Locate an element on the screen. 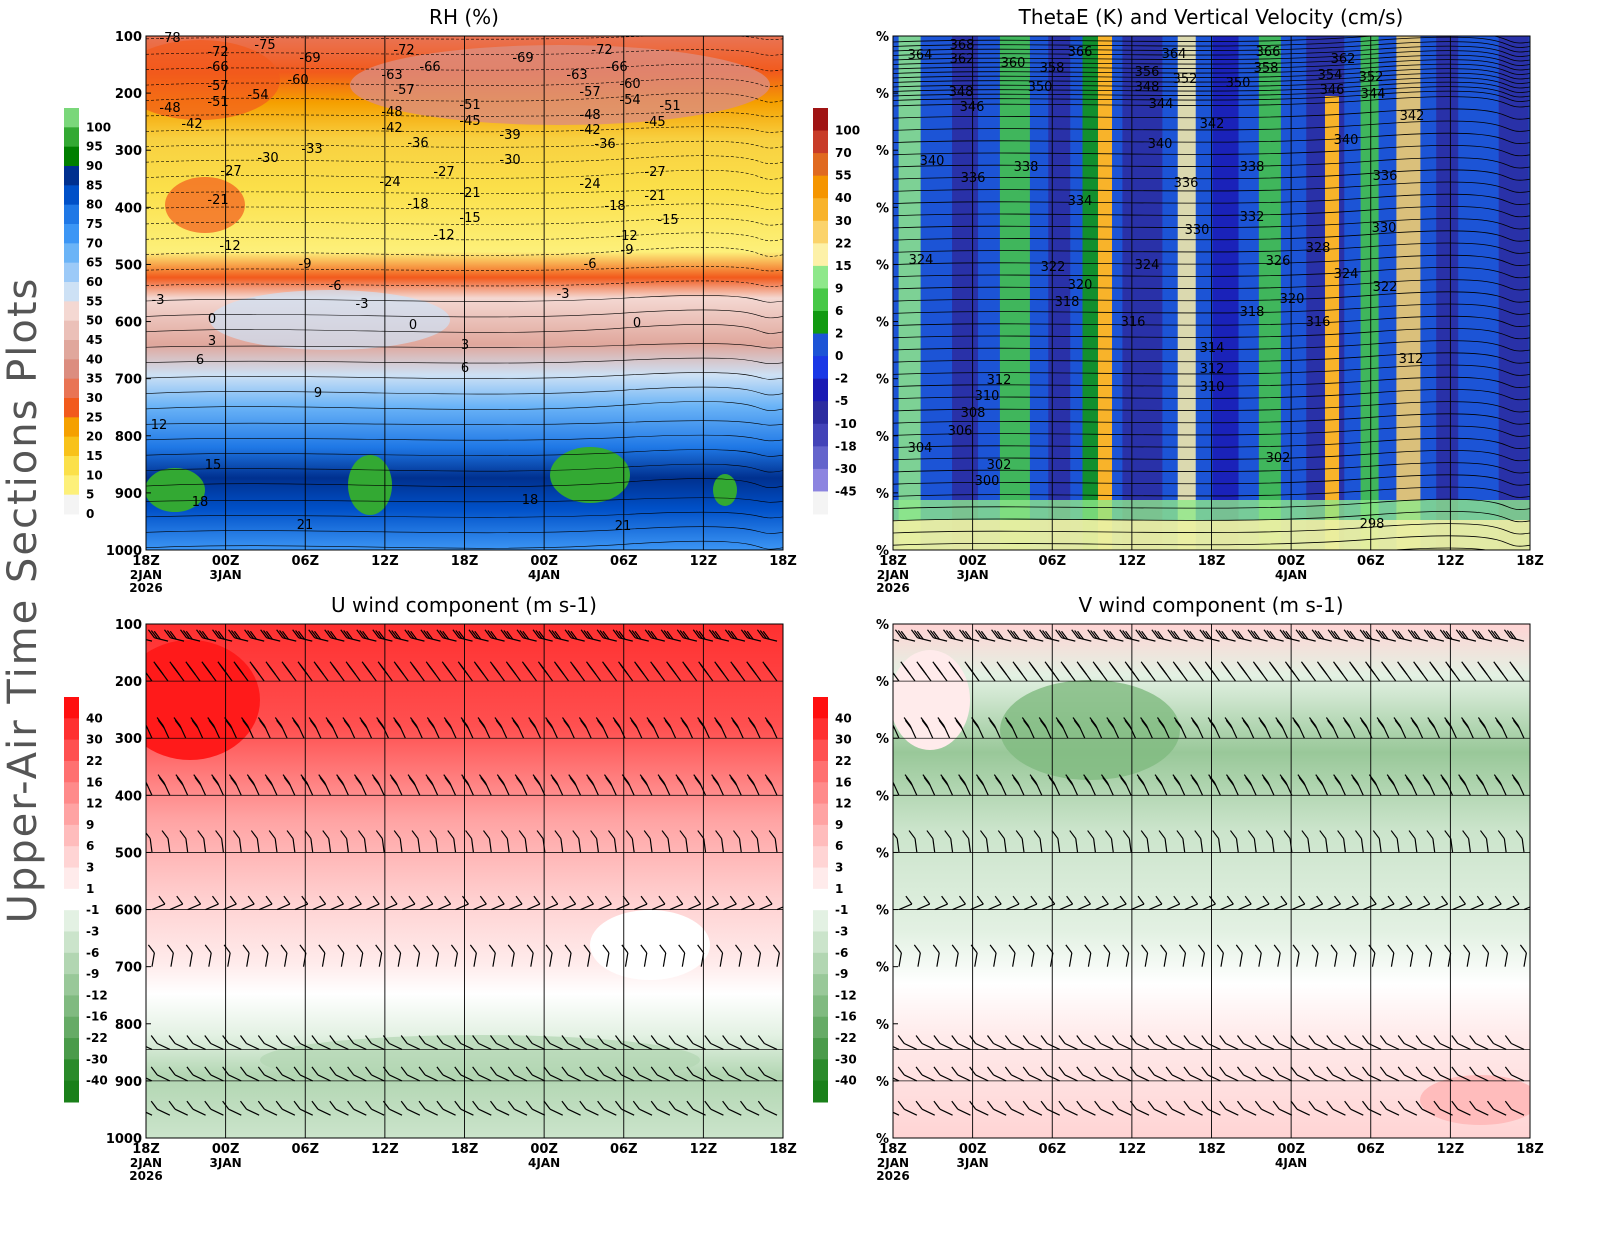 The width and height of the screenshot is (1600, 1240). v-colorbar-swatch is located at coordinates (820, 814).